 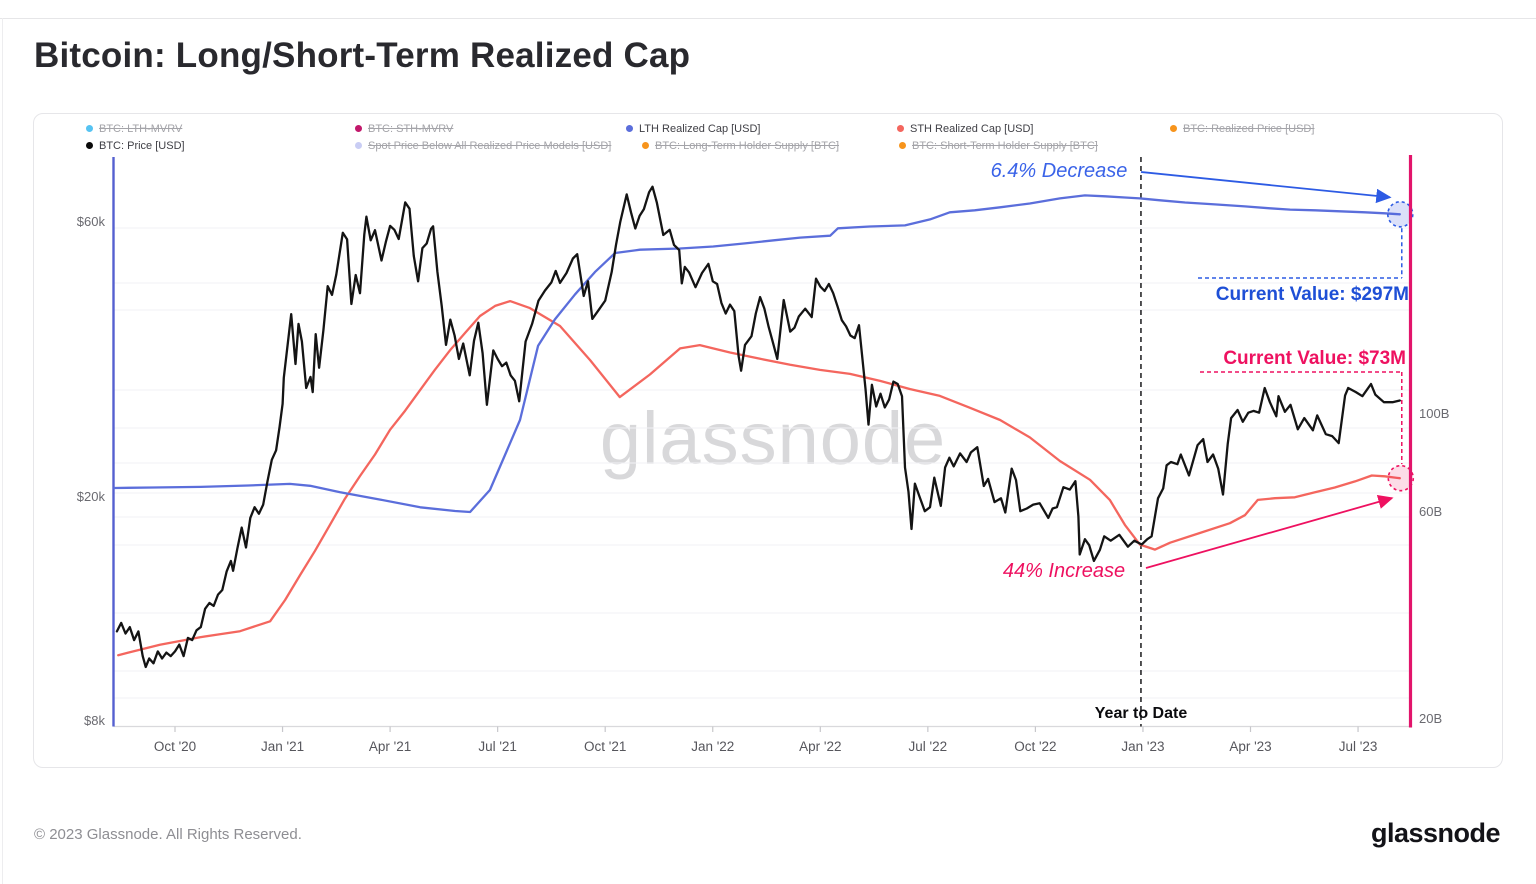 I want to click on legend-item-label: BTC: Long-Term Holder Supply [BTC], so click(x=747, y=145).